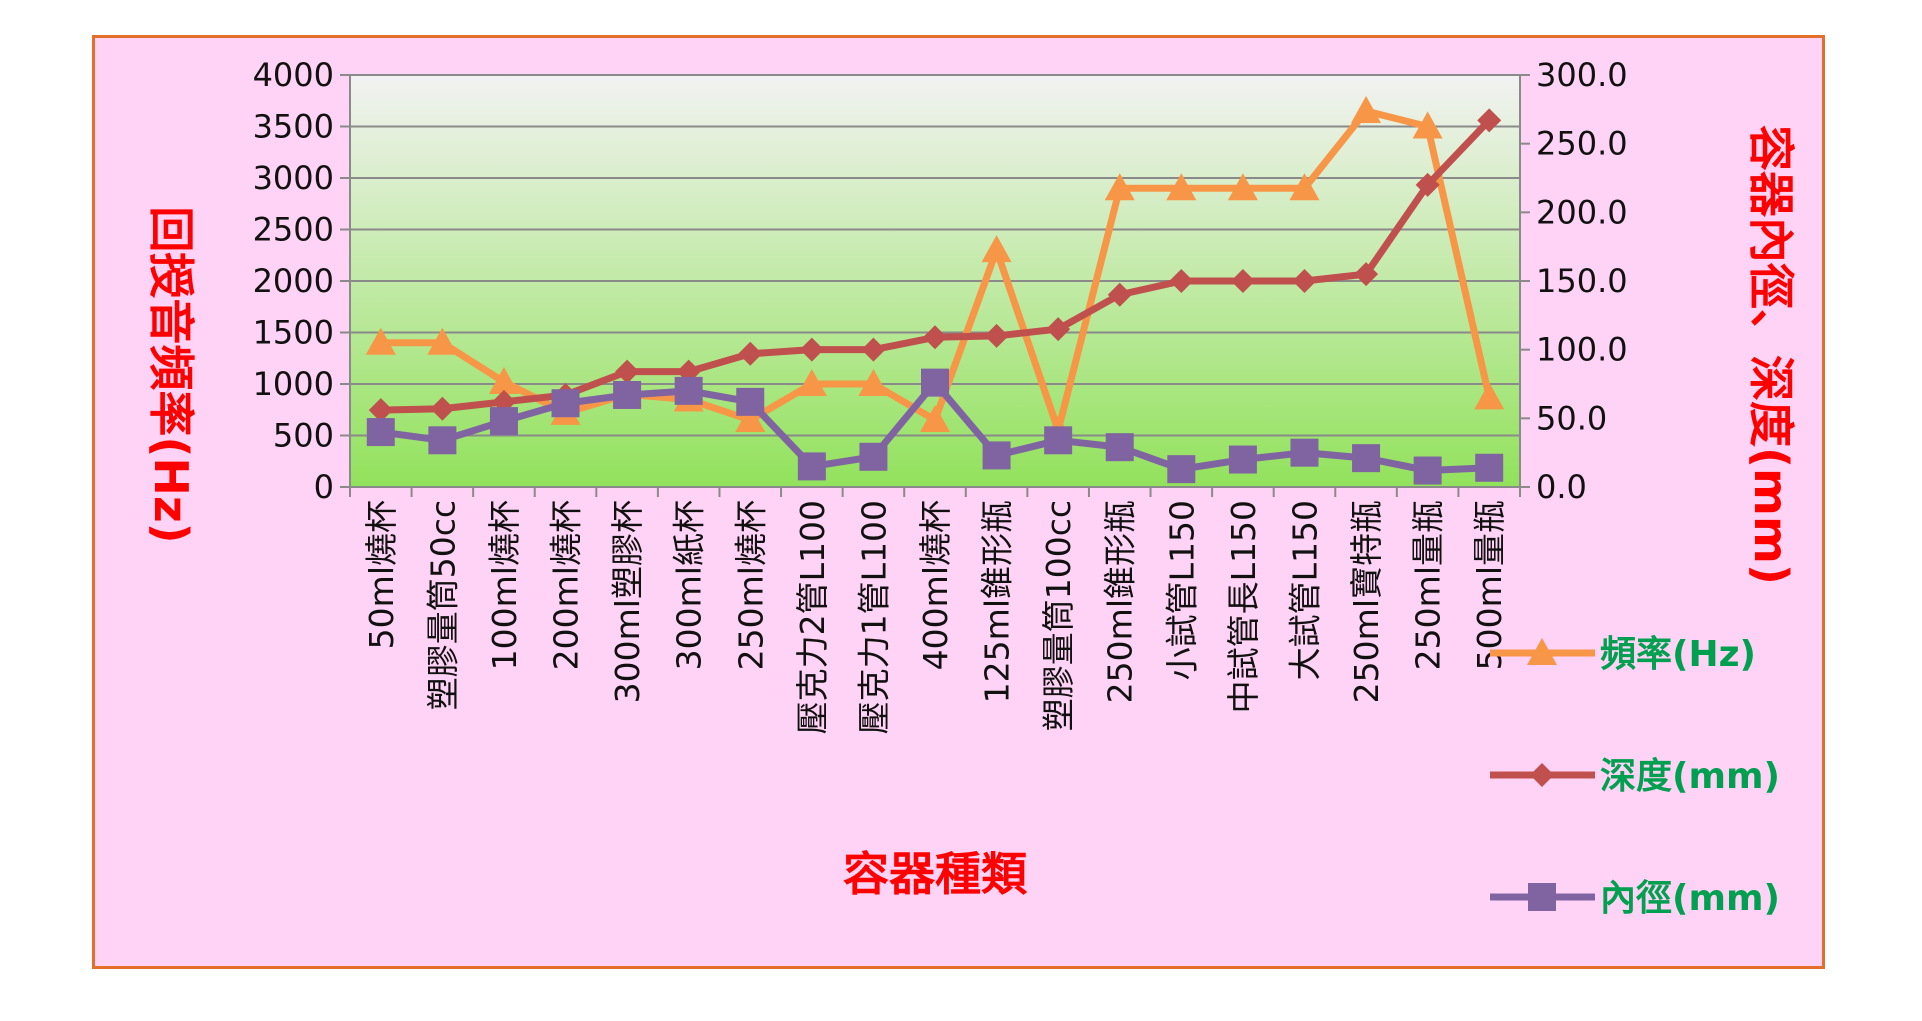  What do you see at coordinates (293, 384) in the screenshot?
I see `y-left-tick-label: 1000` at bounding box center [293, 384].